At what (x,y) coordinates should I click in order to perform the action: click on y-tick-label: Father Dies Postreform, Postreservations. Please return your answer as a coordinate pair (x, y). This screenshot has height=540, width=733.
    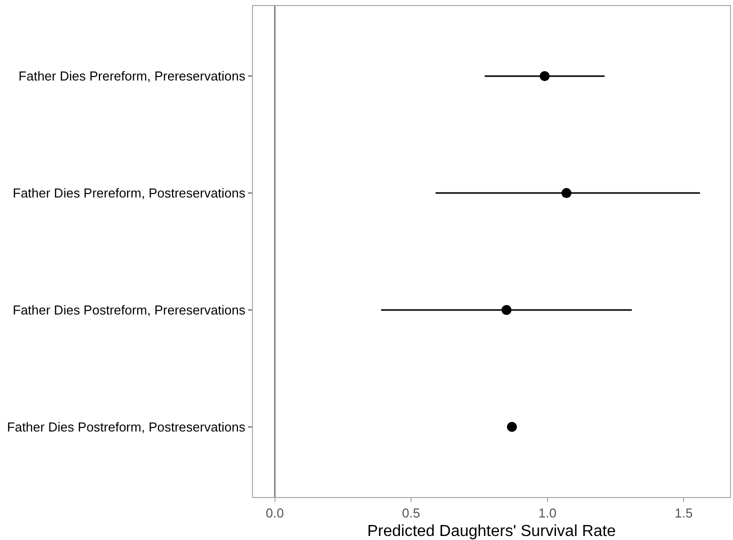
    Looking at the image, I should click on (126, 426).